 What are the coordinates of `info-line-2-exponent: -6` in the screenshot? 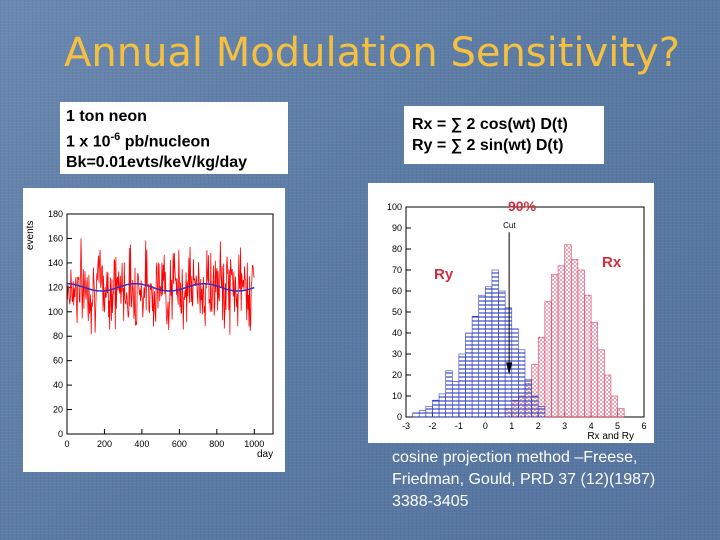 It's located at (115, 137).